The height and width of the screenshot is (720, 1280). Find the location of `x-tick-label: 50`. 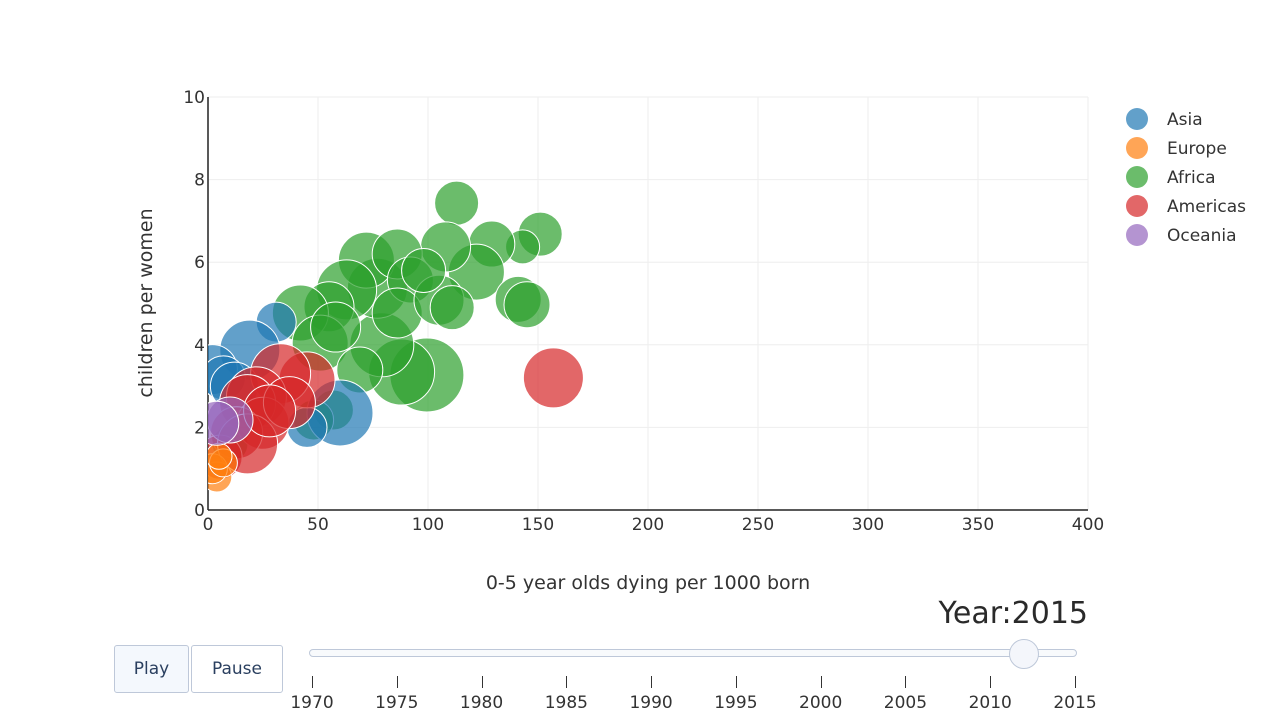

x-tick-label: 50 is located at coordinates (318, 525).